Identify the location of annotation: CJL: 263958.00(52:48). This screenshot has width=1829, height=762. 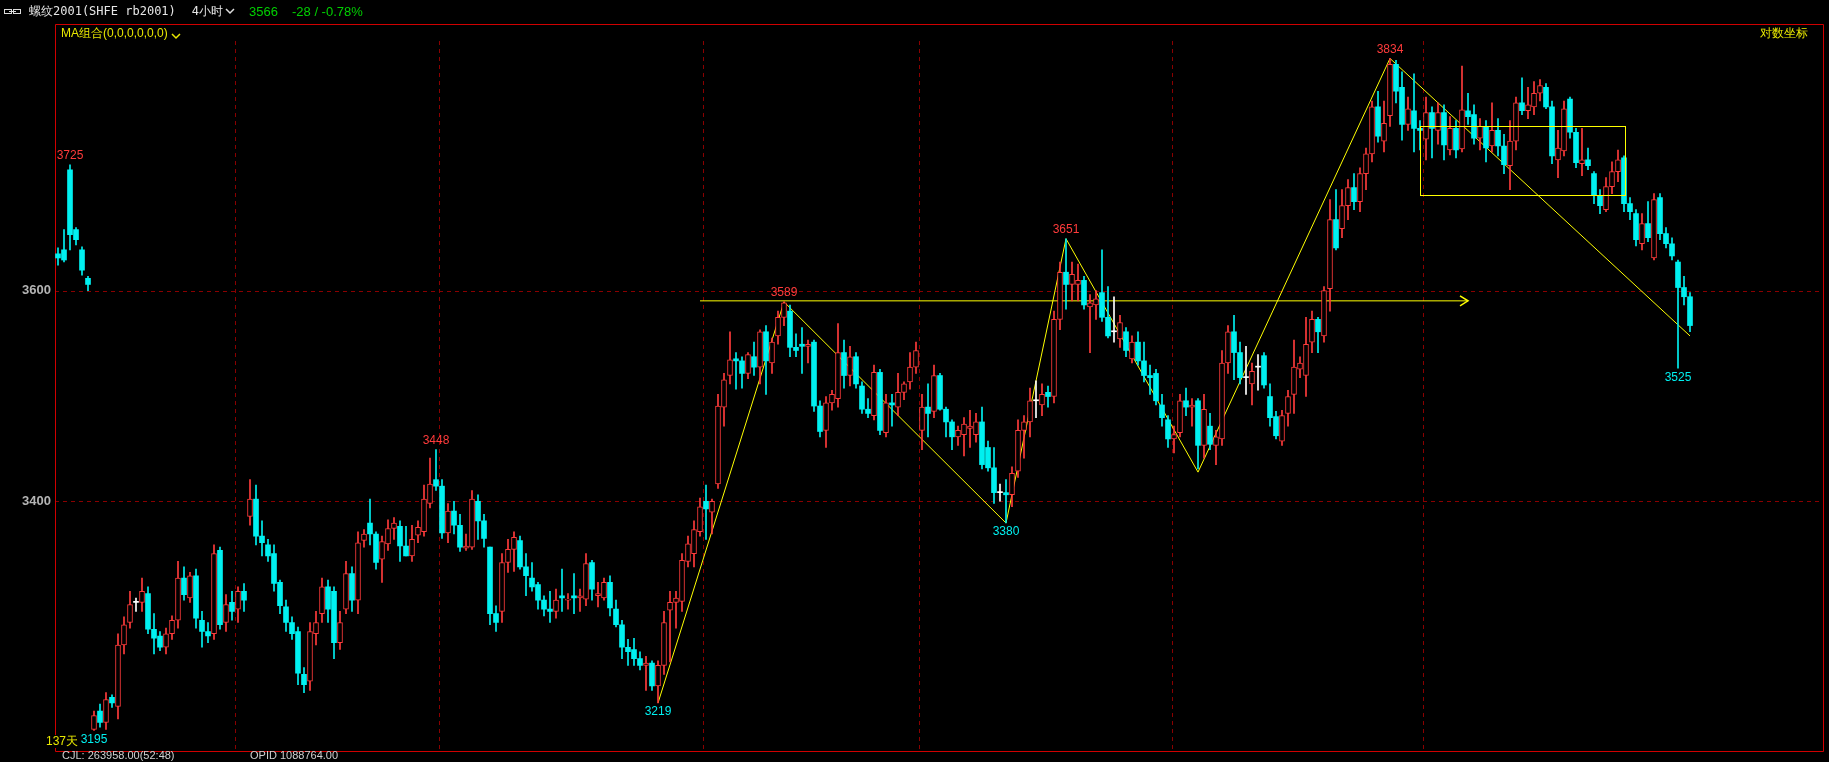
(118, 755).